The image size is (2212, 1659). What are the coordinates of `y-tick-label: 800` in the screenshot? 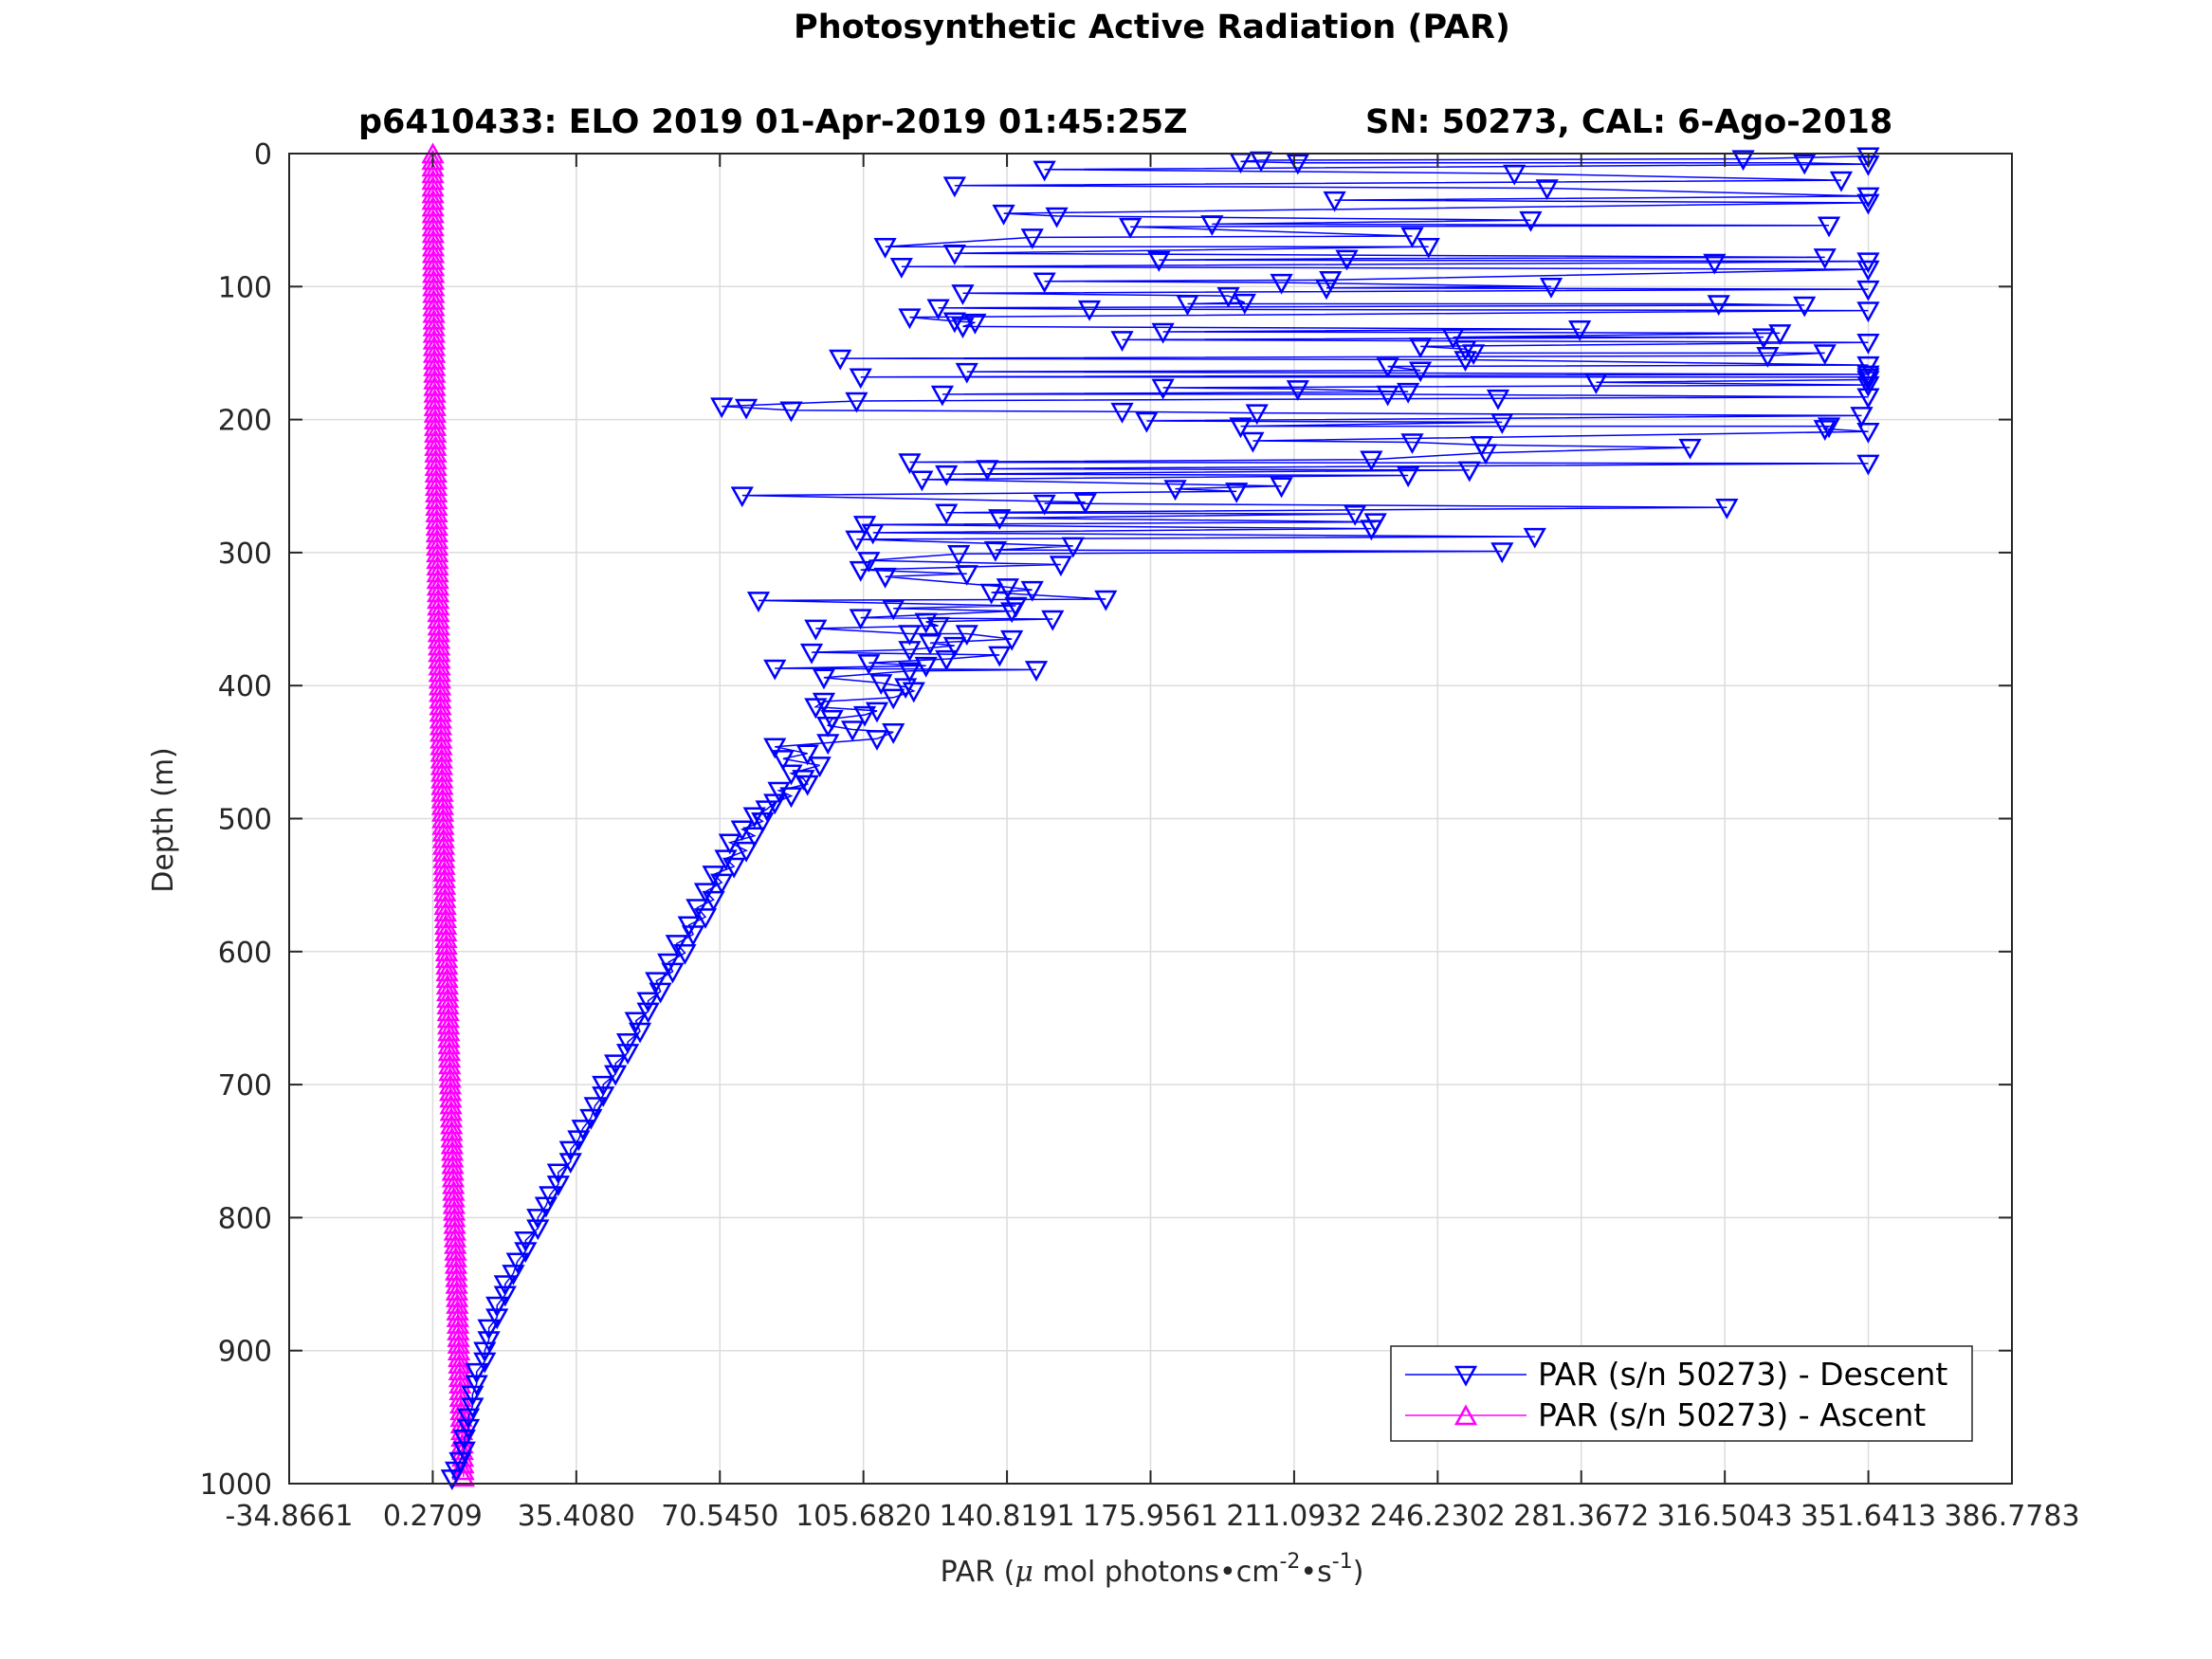 It's located at (245, 1218).